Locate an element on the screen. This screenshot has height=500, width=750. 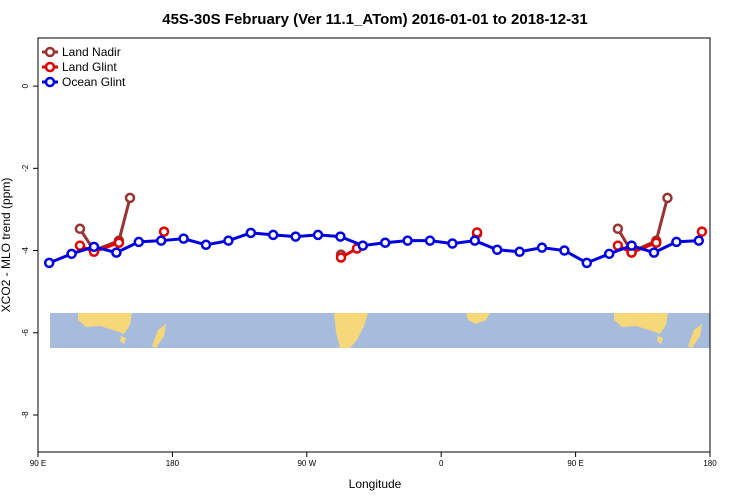
x-axis-label: Longitude is located at coordinates (375, 484).